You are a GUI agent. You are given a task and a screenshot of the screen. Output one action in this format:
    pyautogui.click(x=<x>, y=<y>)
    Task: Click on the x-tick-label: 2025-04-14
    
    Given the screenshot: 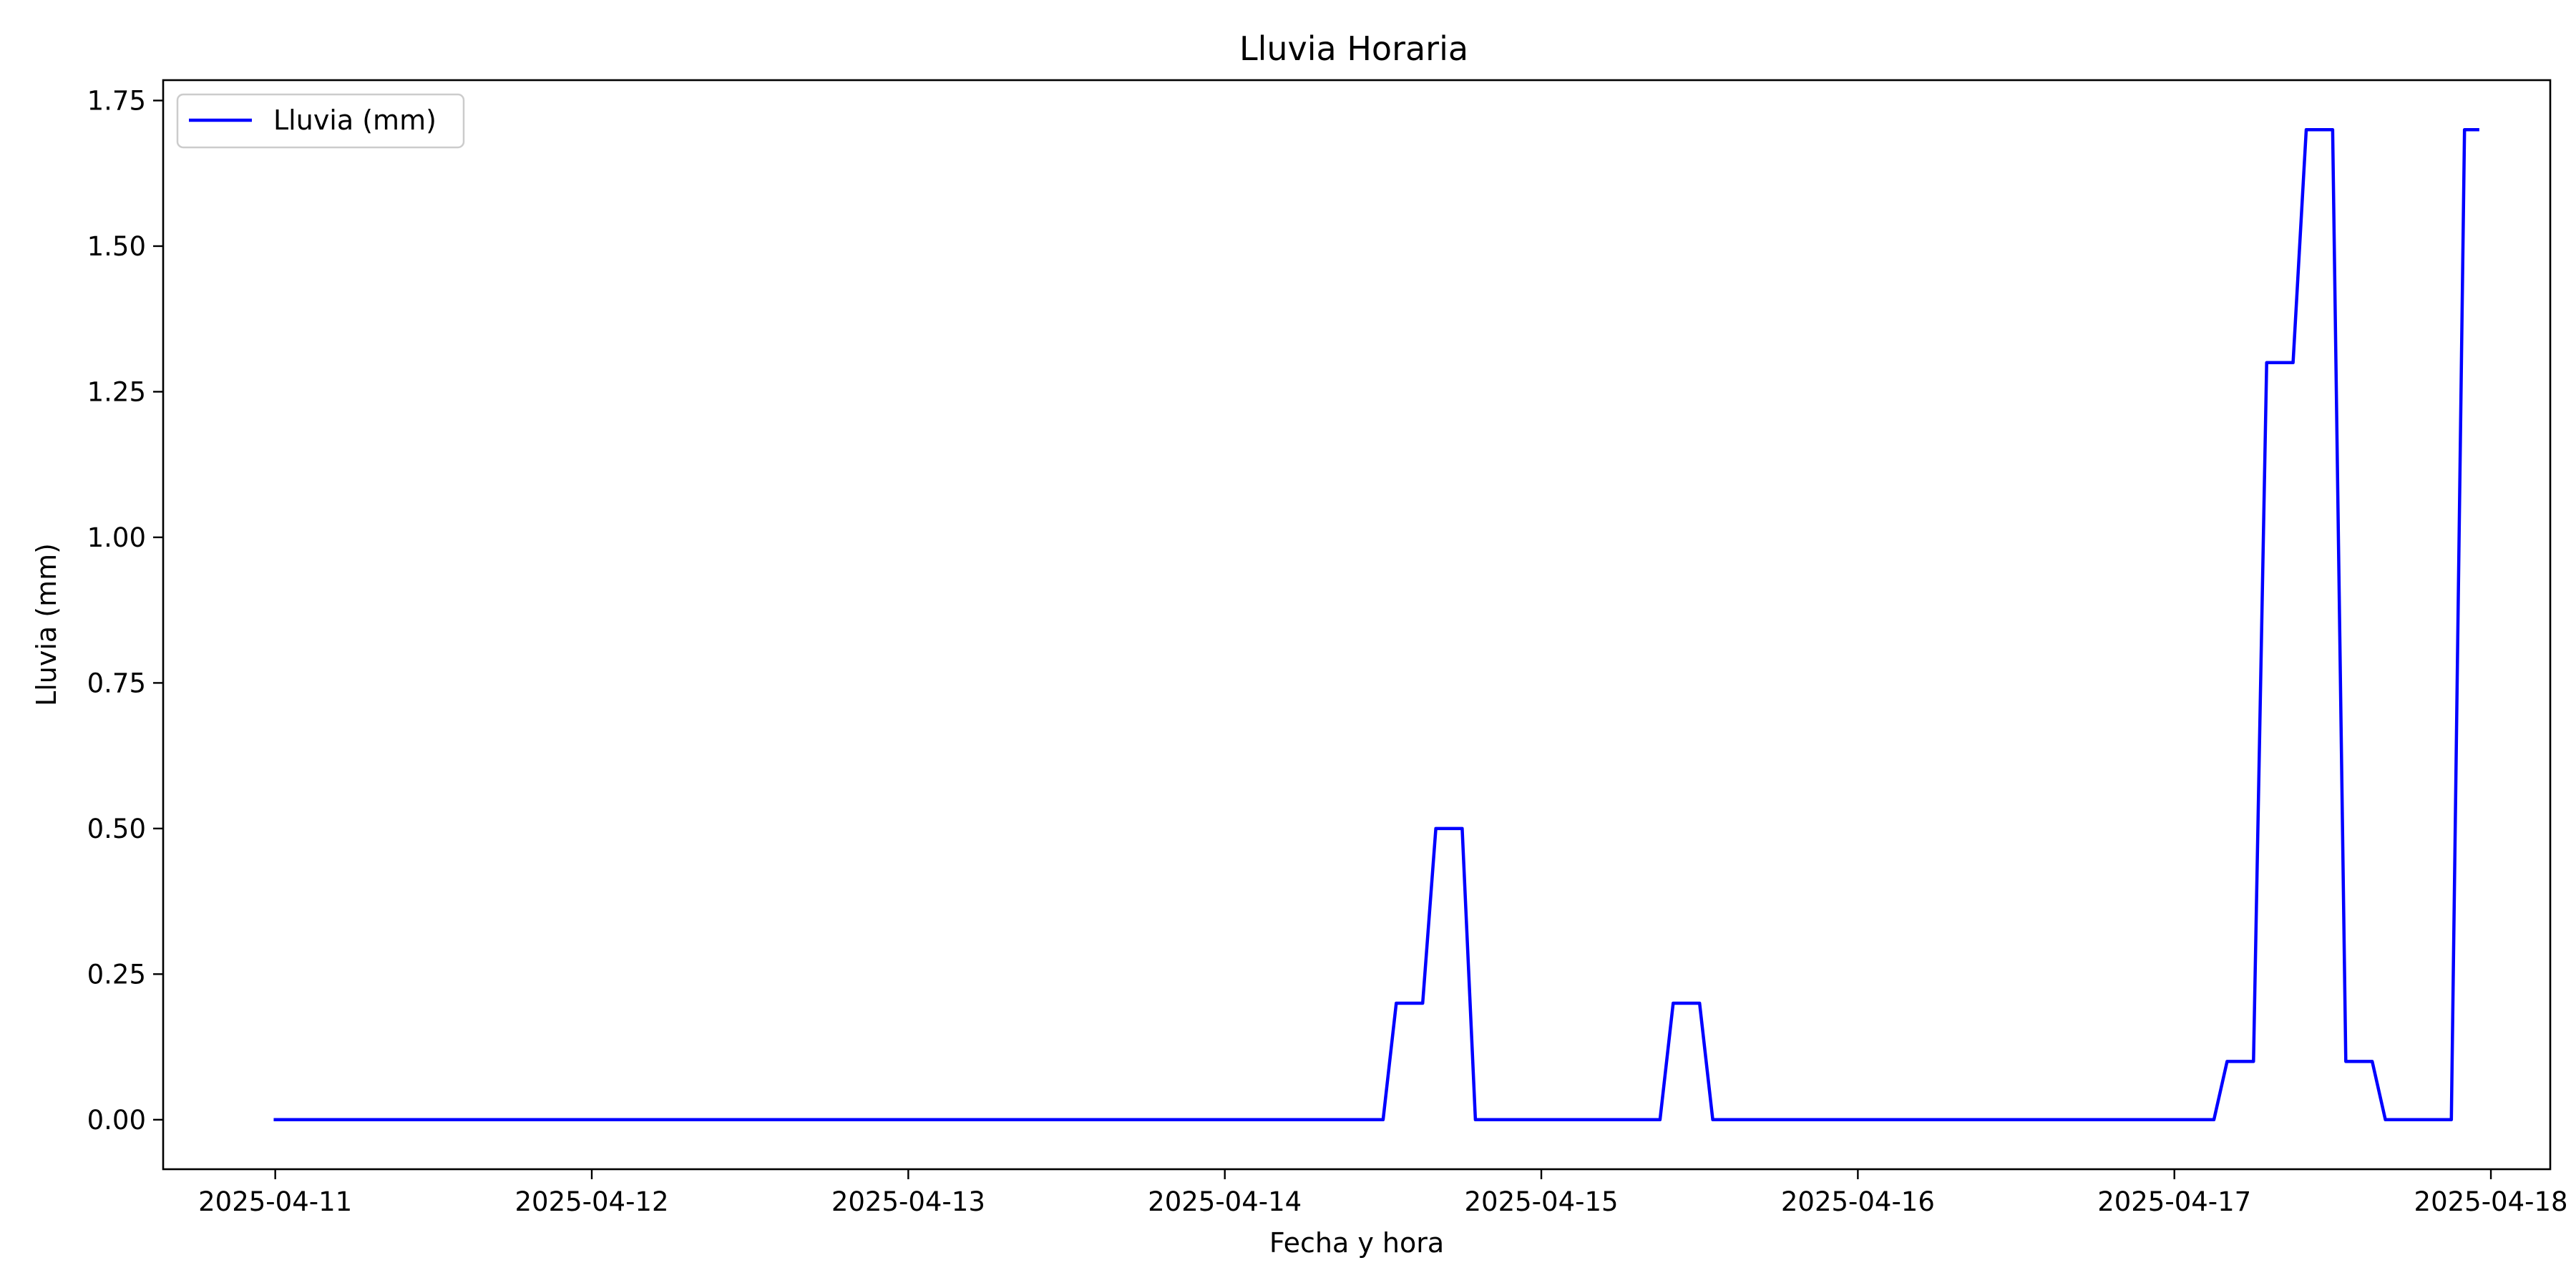 What is the action you would take?
    pyautogui.click(x=1225, y=1201)
    